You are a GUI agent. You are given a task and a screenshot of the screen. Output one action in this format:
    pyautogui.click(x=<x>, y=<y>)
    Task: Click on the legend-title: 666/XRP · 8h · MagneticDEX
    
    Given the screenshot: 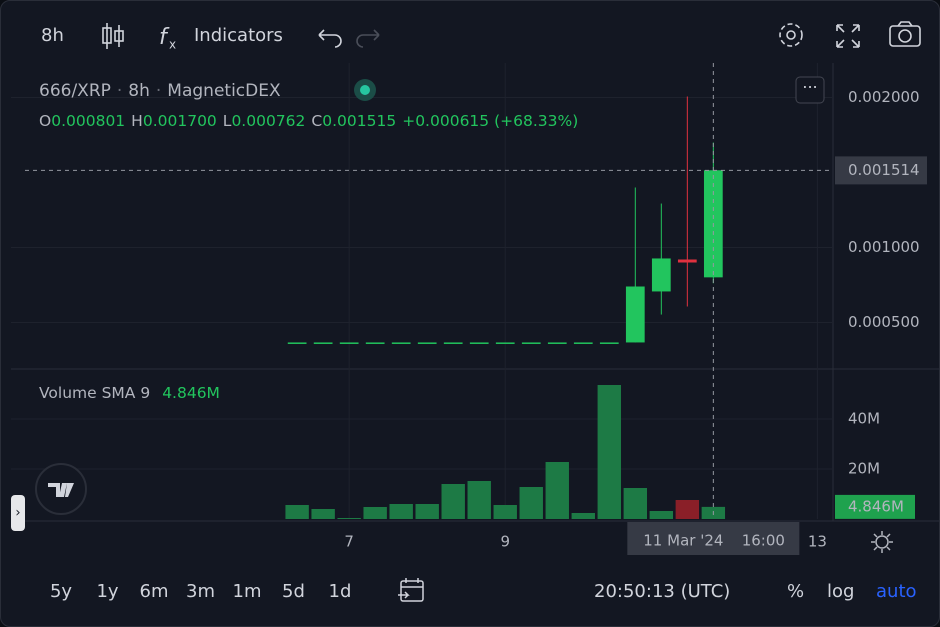 What is the action you would take?
    pyautogui.click(x=160, y=91)
    